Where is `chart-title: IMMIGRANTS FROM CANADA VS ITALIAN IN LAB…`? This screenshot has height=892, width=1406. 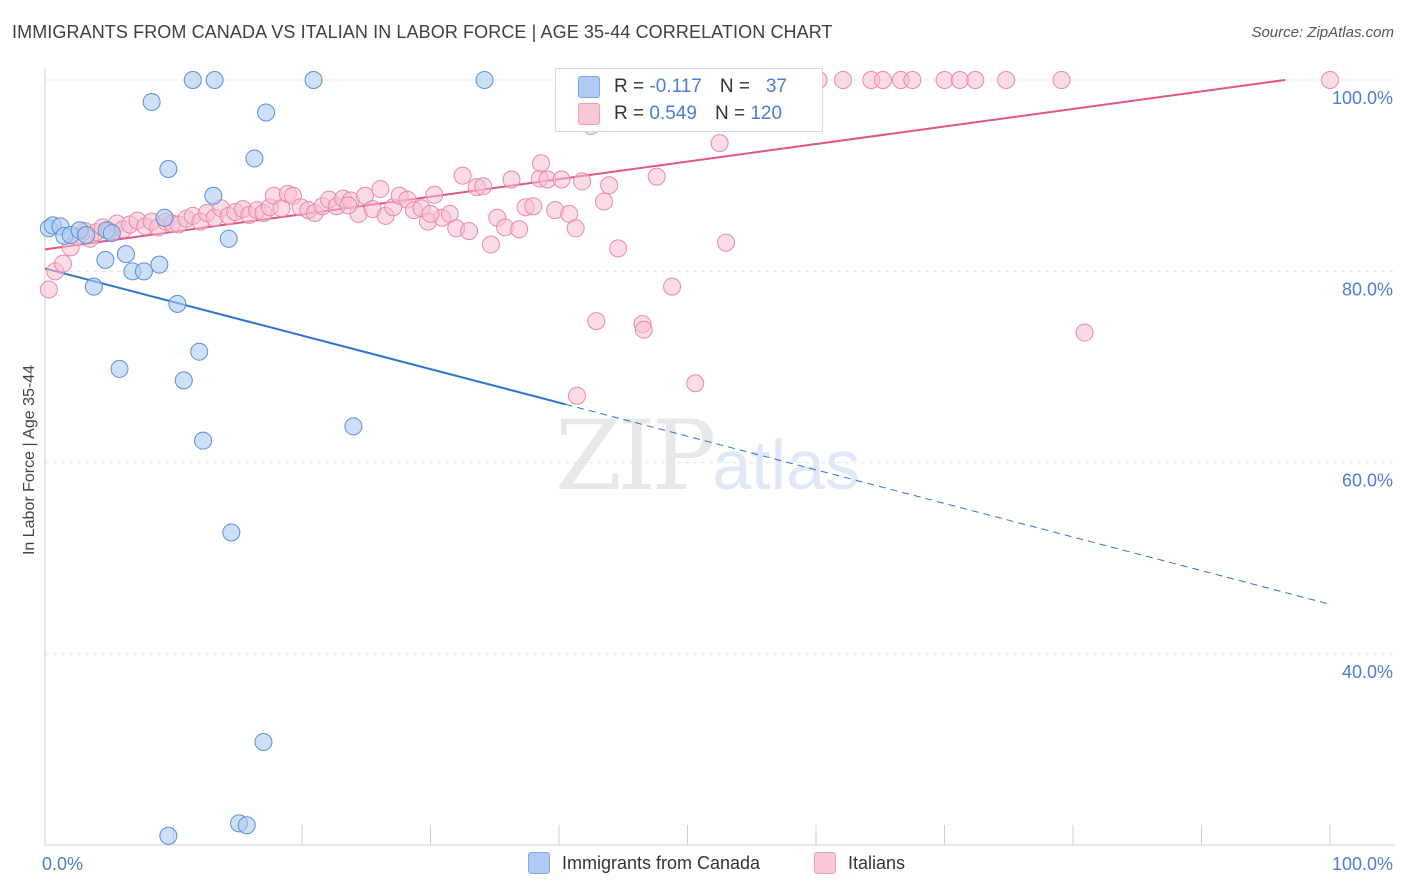
chart-title: IMMIGRANTS FROM CANADA VS ITALIAN IN LAB… is located at coordinates (422, 32).